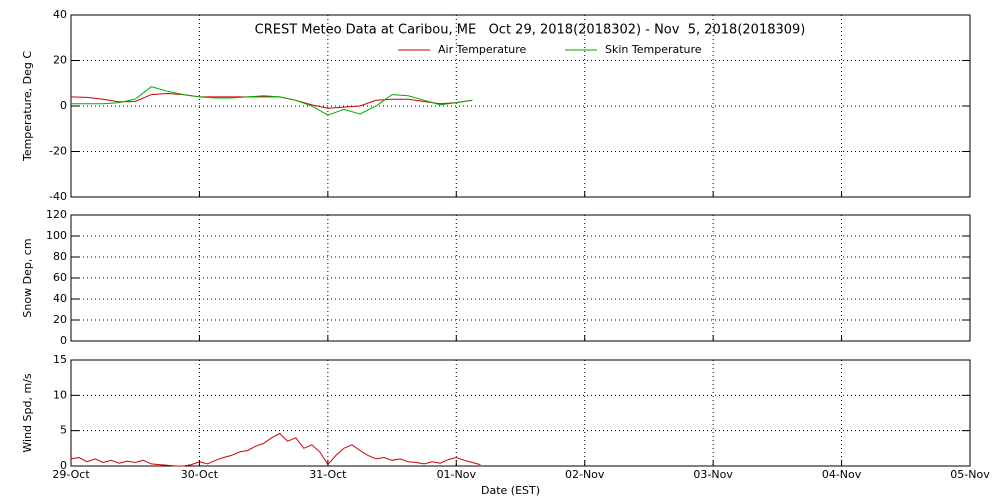 The width and height of the screenshot is (1000, 500). What do you see at coordinates (653, 49) in the screenshot?
I see `legend-label: Skin Temperature` at bounding box center [653, 49].